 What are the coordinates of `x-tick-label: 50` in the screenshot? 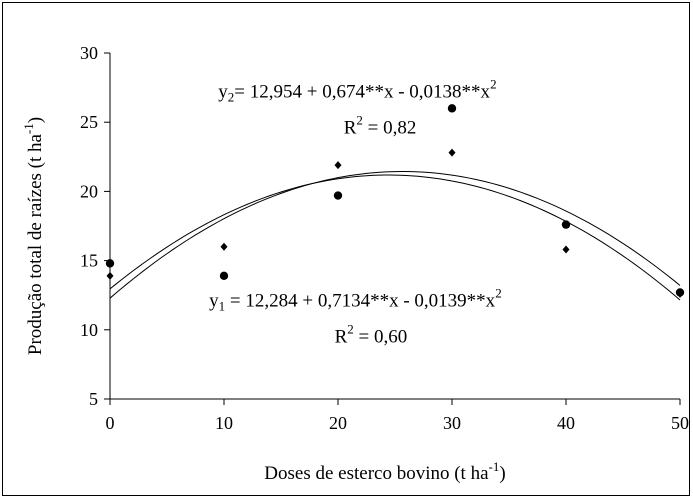 It's located at (680, 423).